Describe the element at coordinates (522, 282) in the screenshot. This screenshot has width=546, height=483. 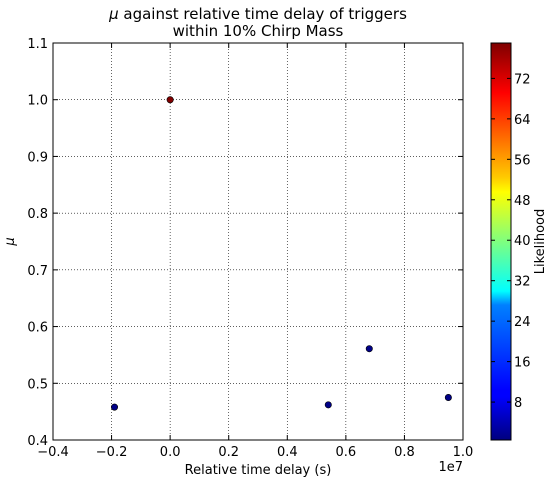
I see `colorbar-tick-label: 32` at that location.